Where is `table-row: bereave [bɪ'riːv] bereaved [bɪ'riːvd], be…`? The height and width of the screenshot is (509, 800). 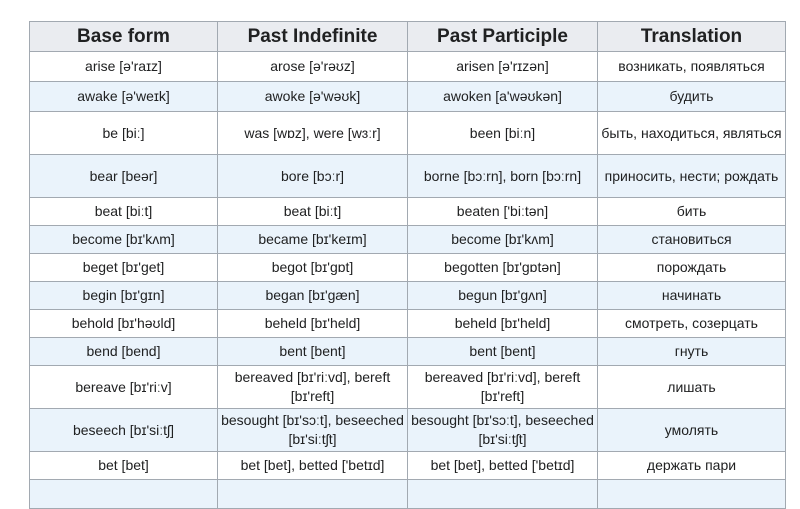
table-row: bereave [bɪ'riːv] bereaved [bɪ'riːvd], be… is located at coordinates (407, 387).